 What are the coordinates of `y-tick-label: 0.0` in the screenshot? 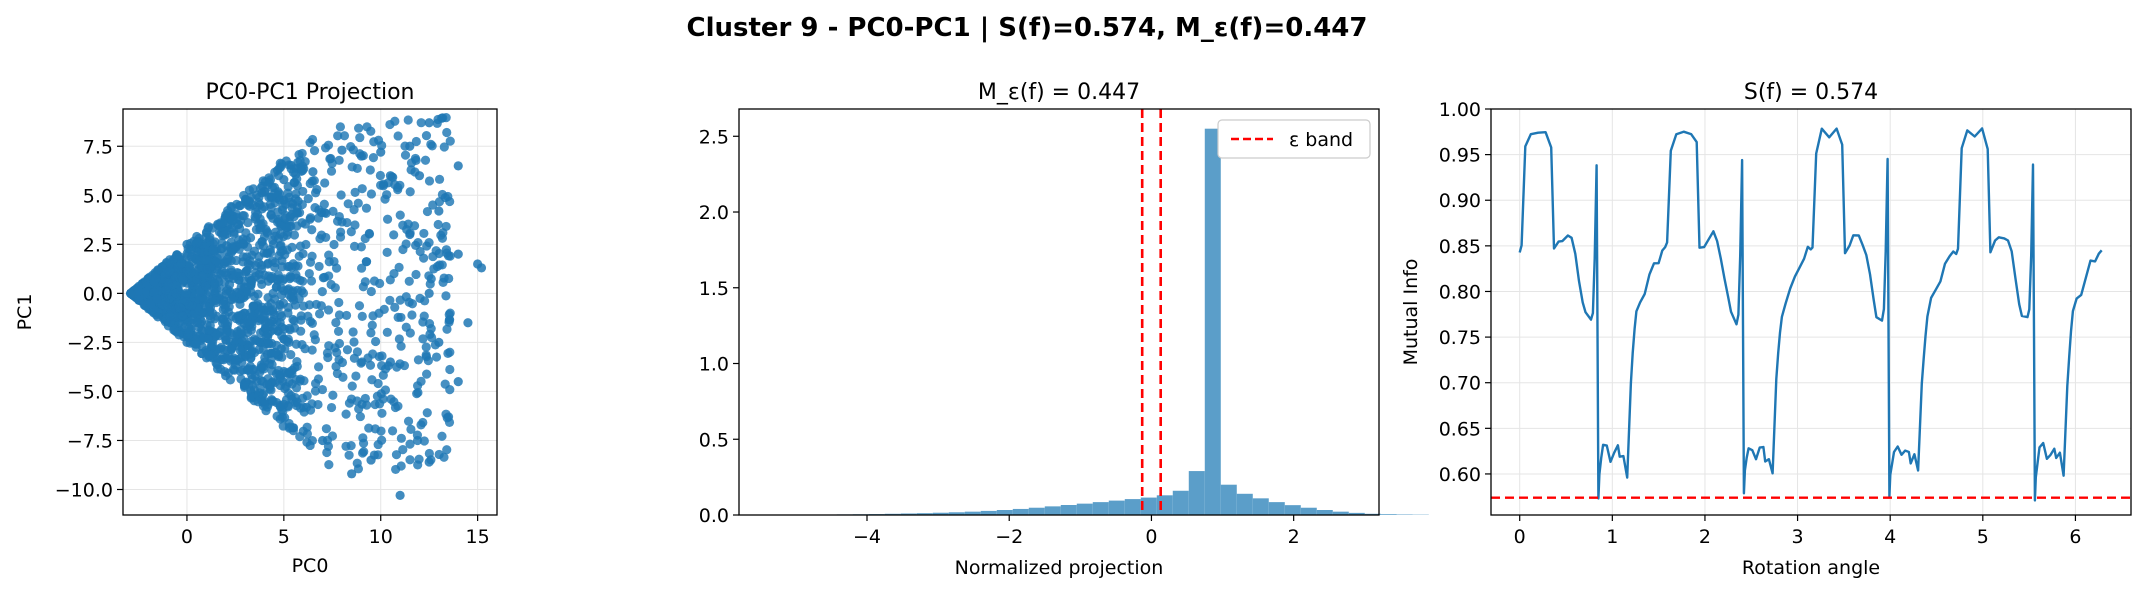 It's located at (98, 294).